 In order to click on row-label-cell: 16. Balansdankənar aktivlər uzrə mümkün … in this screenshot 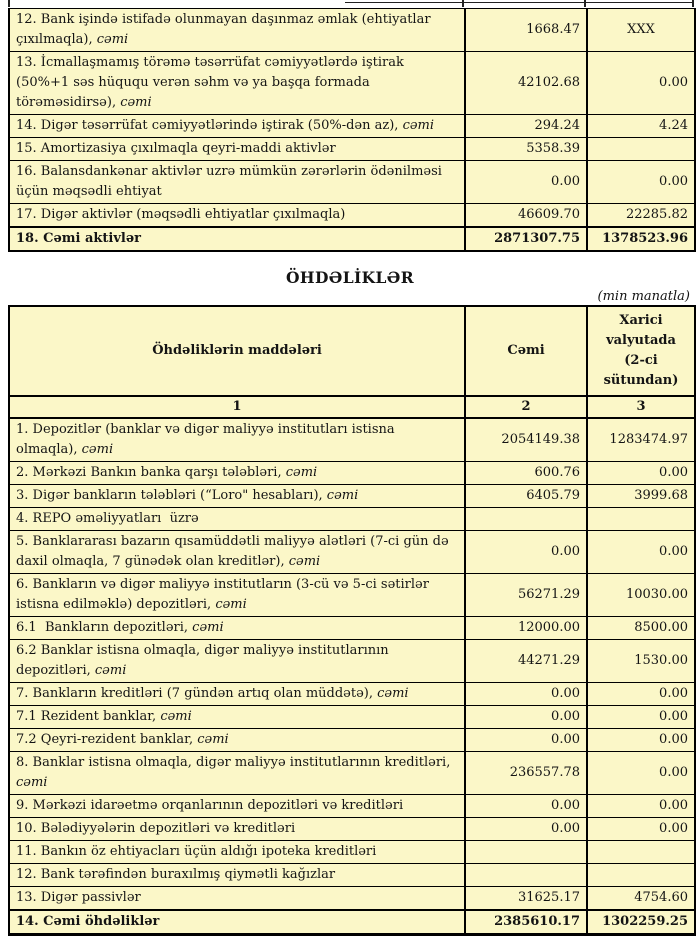, I will do `click(237, 182)`.